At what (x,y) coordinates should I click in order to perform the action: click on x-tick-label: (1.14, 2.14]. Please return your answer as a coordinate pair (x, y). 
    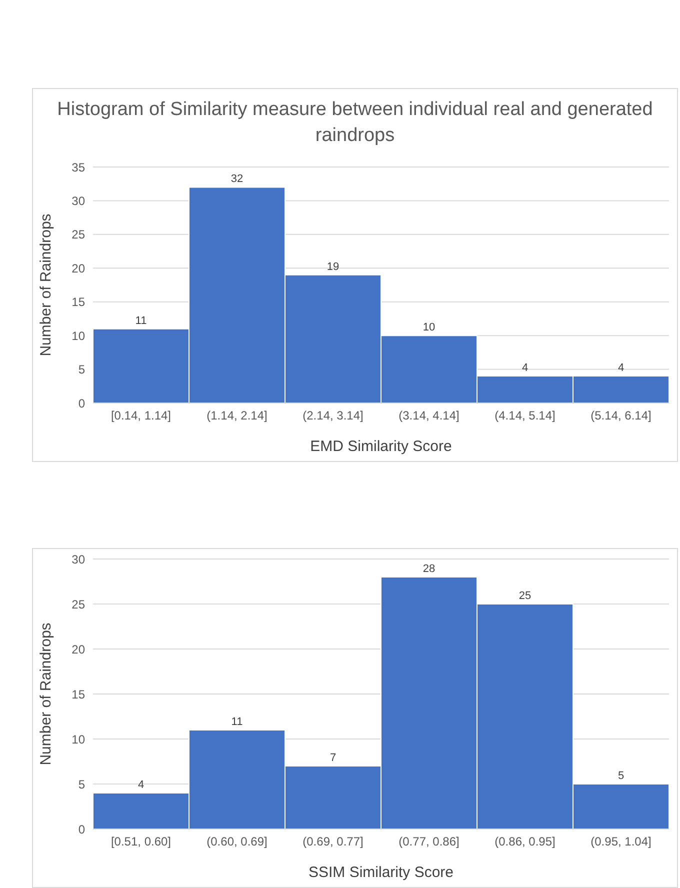
    Looking at the image, I should click on (237, 415).